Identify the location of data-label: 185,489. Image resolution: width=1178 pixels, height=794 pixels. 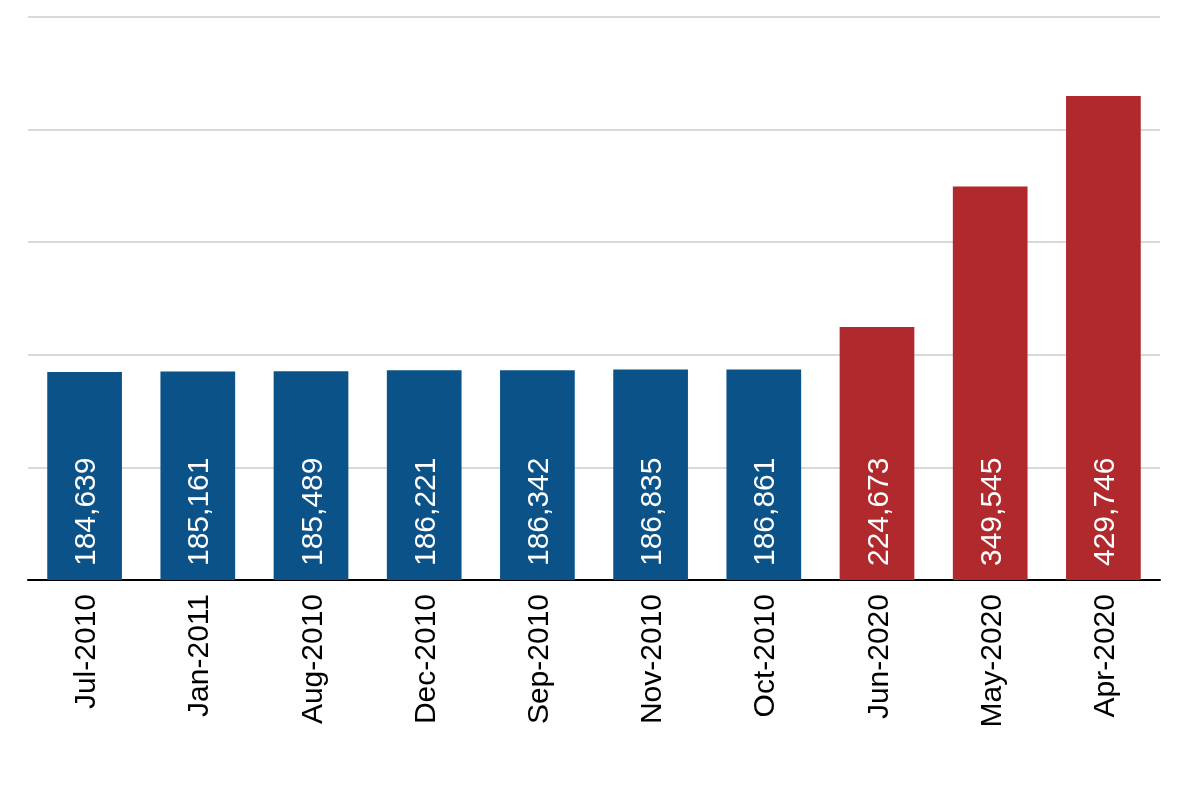
(311, 511).